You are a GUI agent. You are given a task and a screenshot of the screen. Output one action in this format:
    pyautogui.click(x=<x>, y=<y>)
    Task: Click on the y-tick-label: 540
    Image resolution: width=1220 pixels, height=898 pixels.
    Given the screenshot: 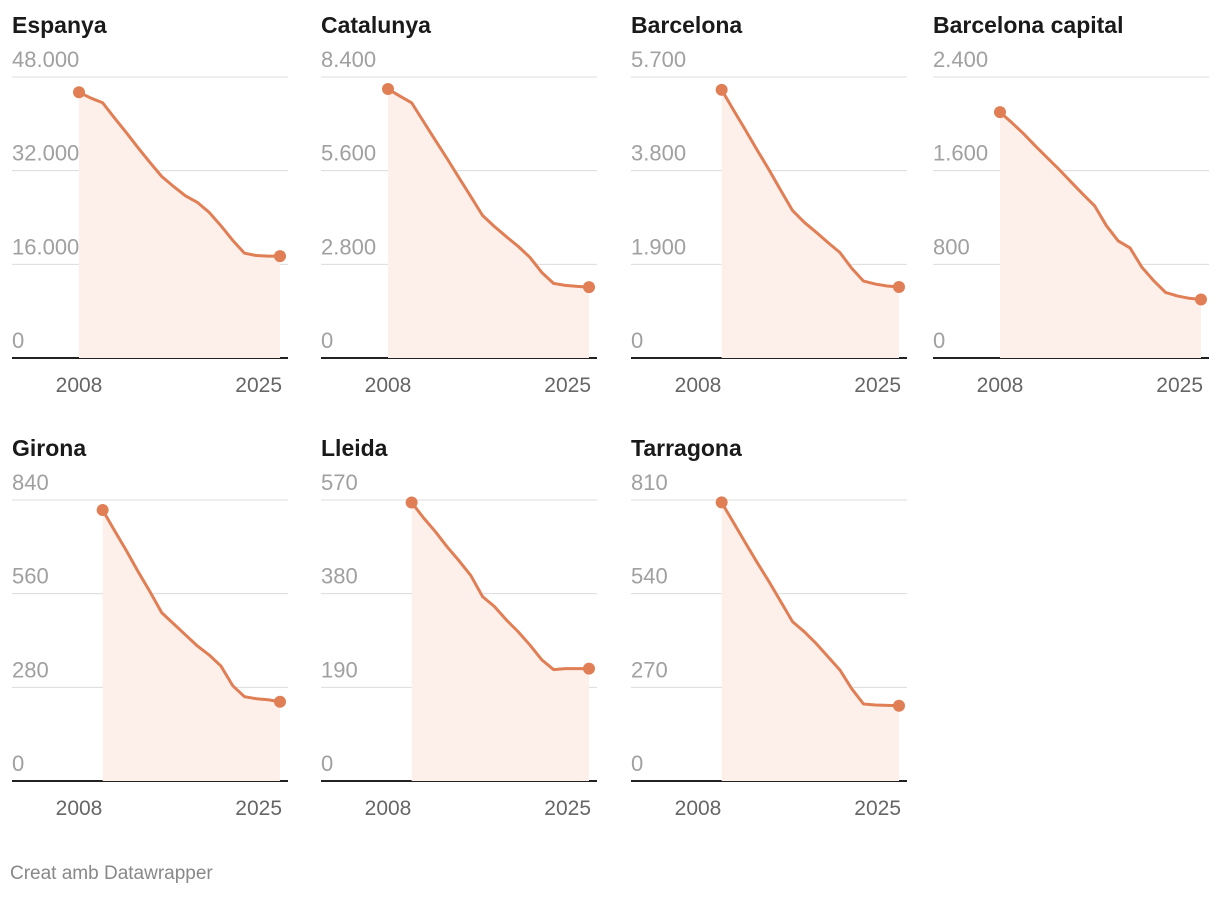 What is the action you would take?
    pyautogui.click(x=649, y=576)
    